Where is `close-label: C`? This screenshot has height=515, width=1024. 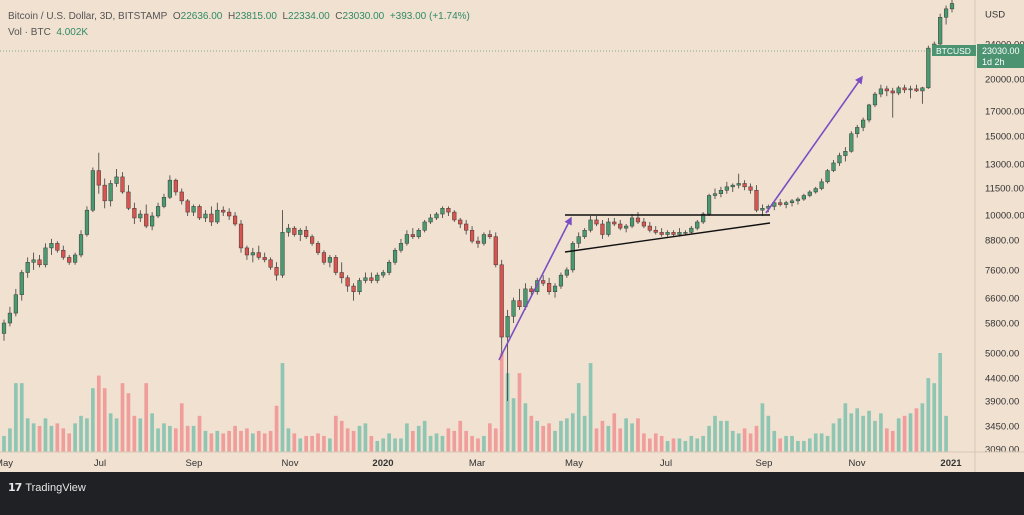
close-label: C is located at coordinates (339, 16).